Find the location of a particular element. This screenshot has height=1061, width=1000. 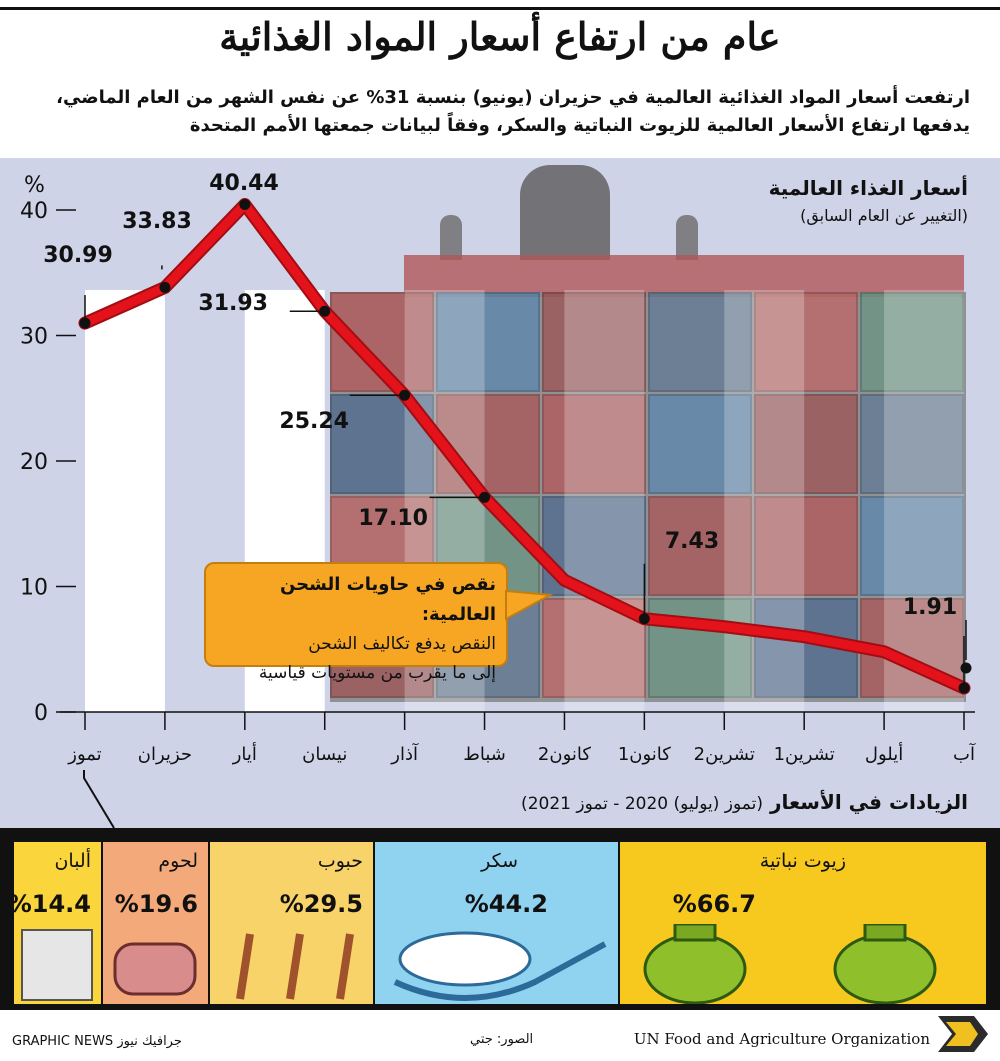

increase-value: %19.6 is located at coordinates (156, 904).